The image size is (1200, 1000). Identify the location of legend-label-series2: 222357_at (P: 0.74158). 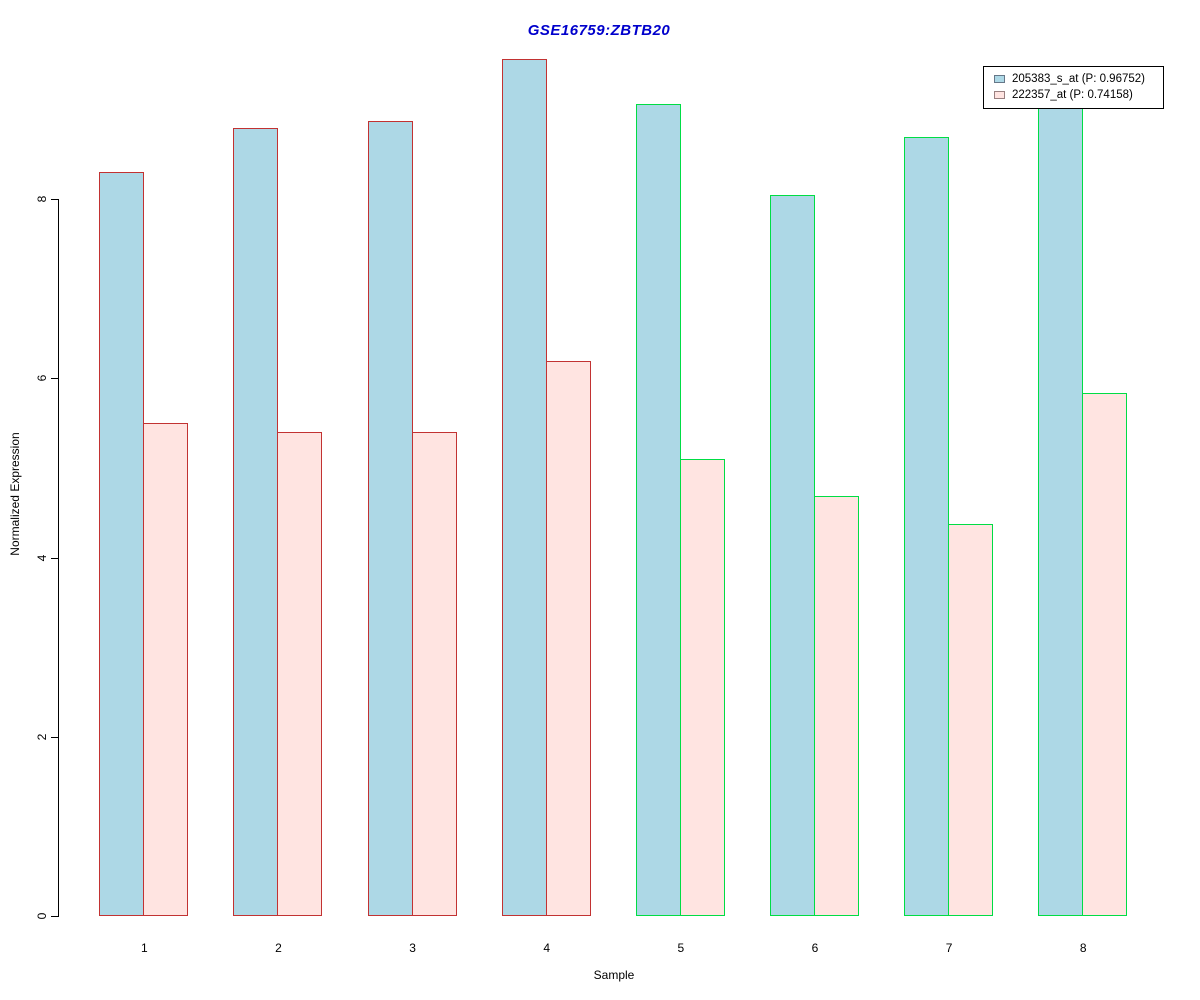
(1072, 95).